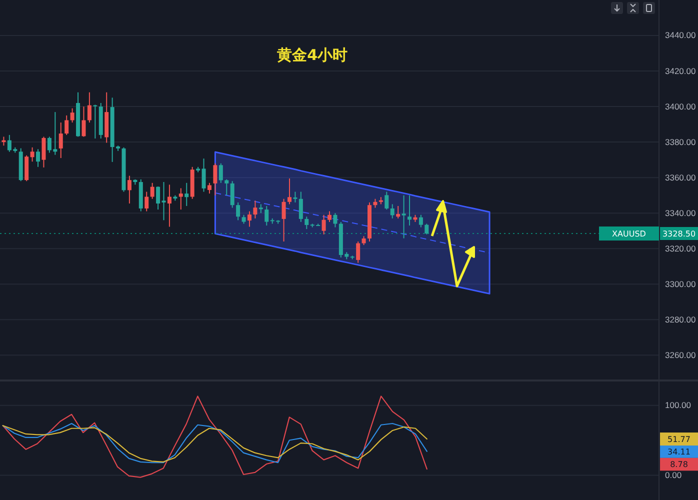  Describe the element at coordinates (215, 437) in the screenshot. I see `line-series` at that location.